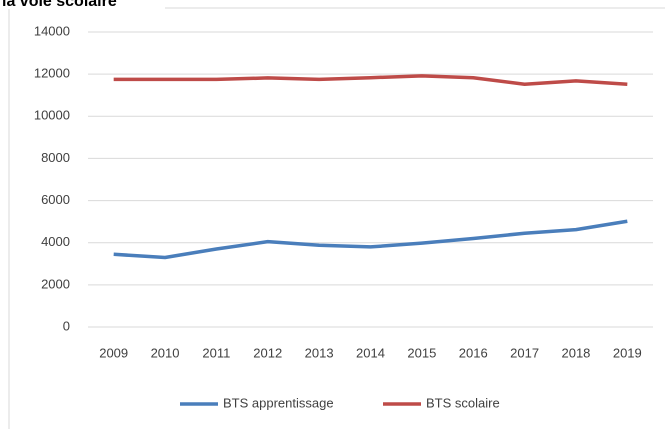  What do you see at coordinates (473, 352) in the screenshot?
I see `x-tick-label: 2016` at bounding box center [473, 352].